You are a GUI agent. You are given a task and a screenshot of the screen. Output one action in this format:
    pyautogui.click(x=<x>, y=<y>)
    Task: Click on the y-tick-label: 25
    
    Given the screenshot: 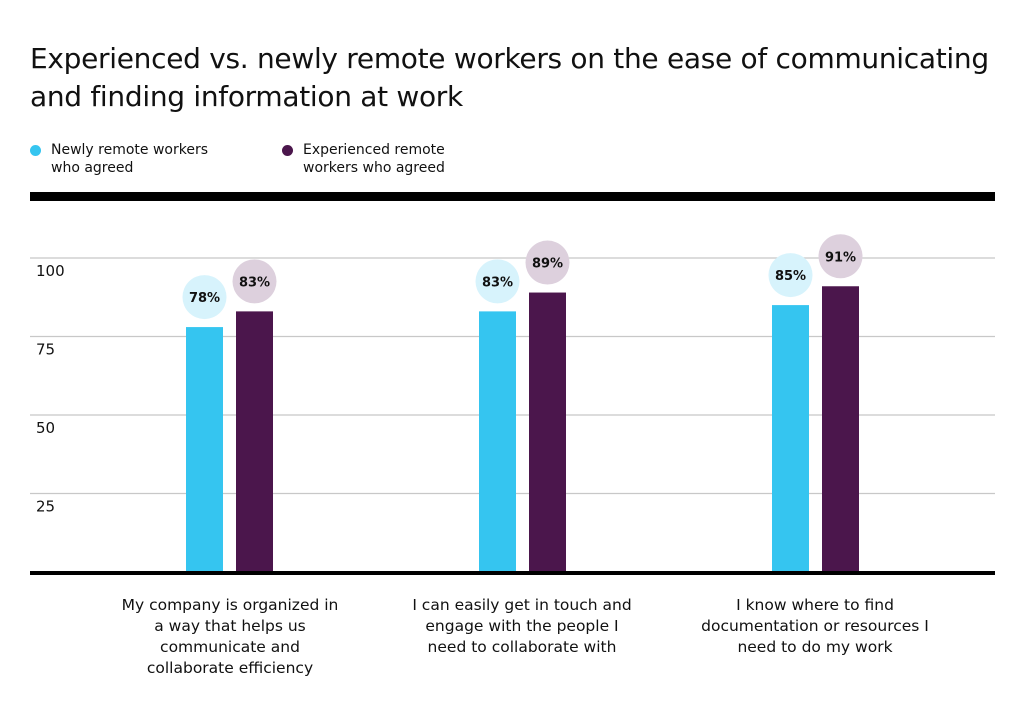 What is the action you would take?
    pyautogui.click(x=45, y=507)
    